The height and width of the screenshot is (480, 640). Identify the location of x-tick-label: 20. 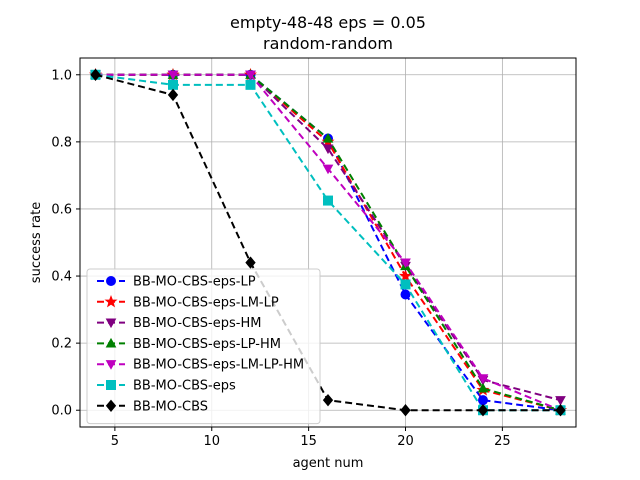
(405, 441).